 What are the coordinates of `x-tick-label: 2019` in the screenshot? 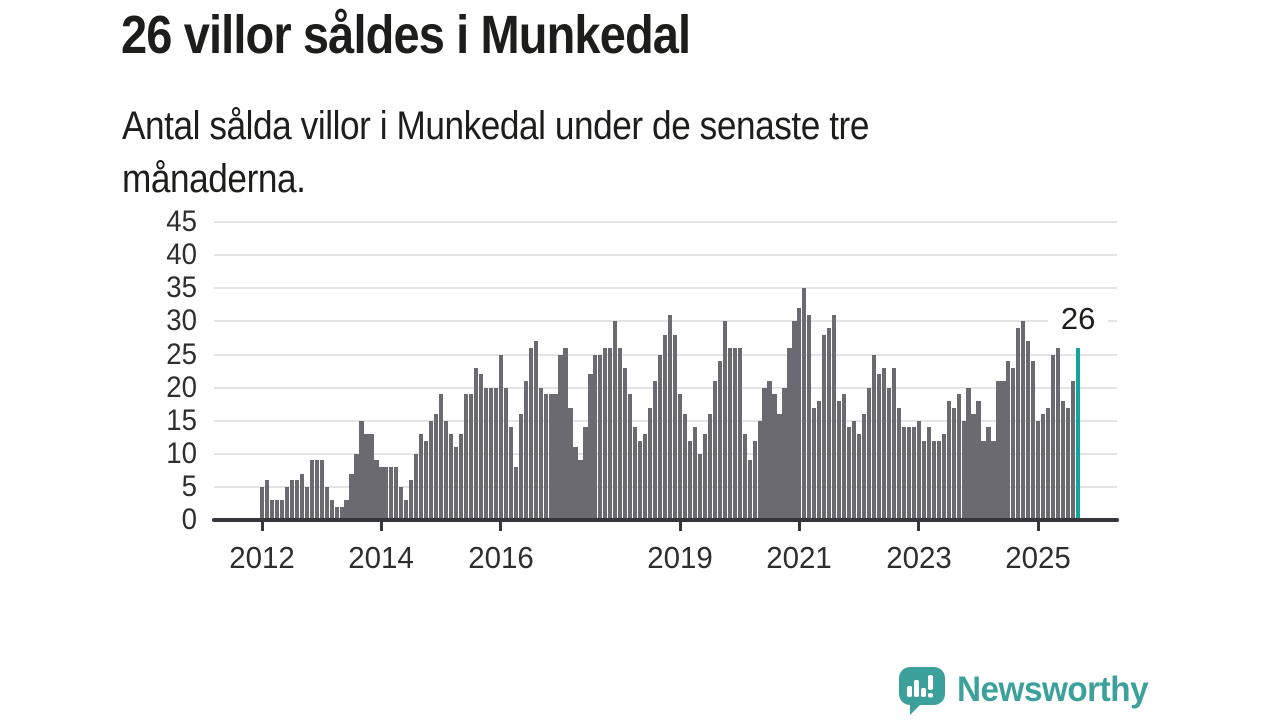 It's located at (680, 557).